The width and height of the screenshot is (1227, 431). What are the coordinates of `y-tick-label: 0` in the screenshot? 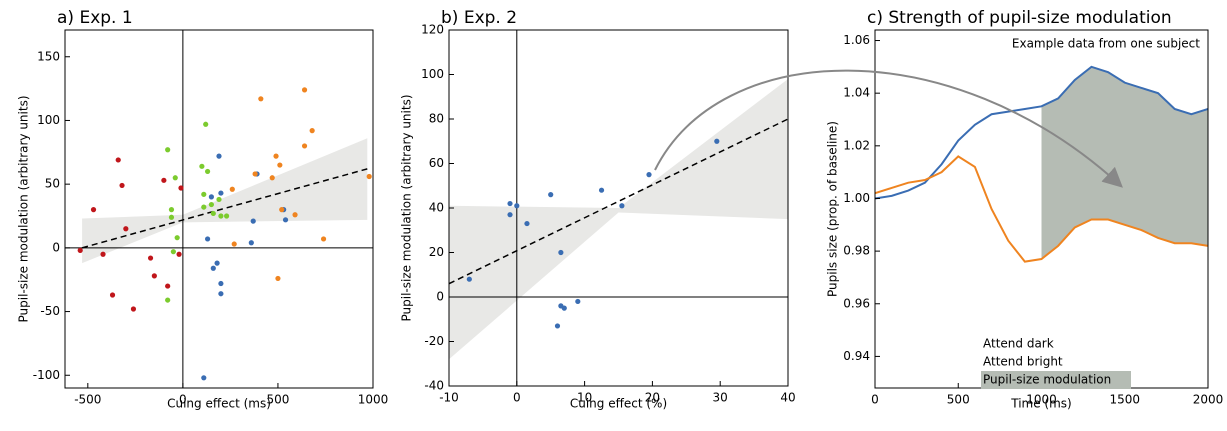 It's located at (56, 247).